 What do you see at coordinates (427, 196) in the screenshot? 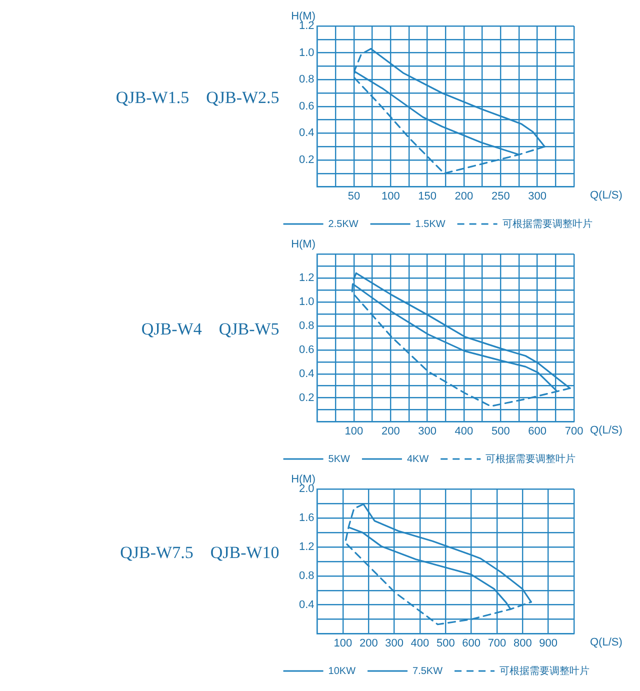
I see `x-tick-label: 150` at bounding box center [427, 196].